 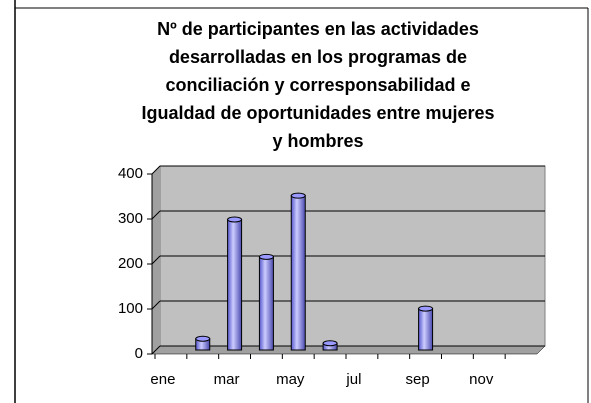 I want to click on chart-title: Igualdad de oportunidades entre mujeres, so click(x=317, y=113).